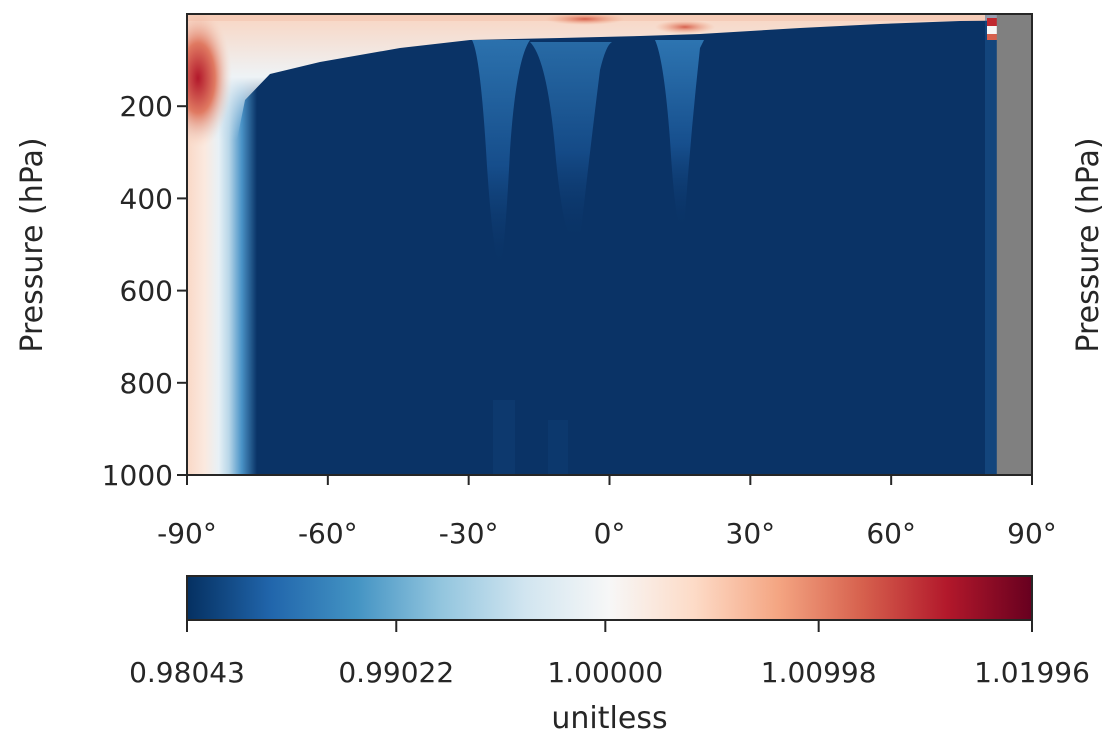 This screenshot has width=1109, height=735. I want to click on y-tick-label: 1000, so click(137, 475).